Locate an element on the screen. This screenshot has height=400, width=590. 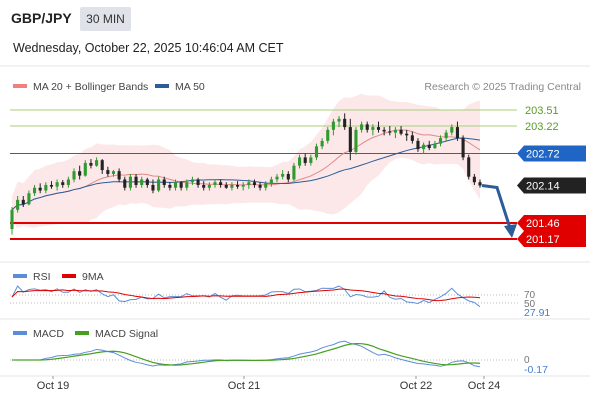
x-tick-label: Oct 19 is located at coordinates (53, 386).